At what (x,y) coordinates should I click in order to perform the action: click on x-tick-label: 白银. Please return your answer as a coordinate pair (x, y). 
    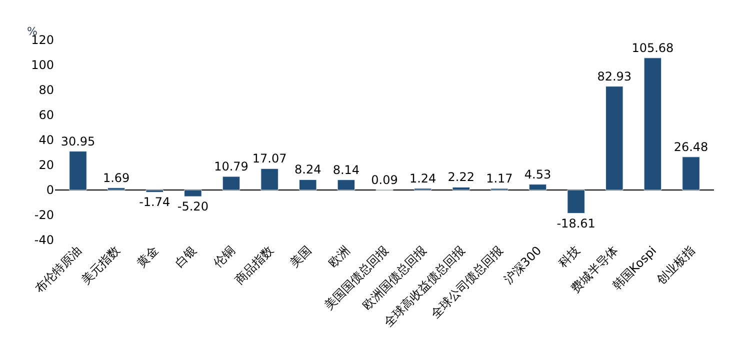
    Looking at the image, I should click on (186, 256).